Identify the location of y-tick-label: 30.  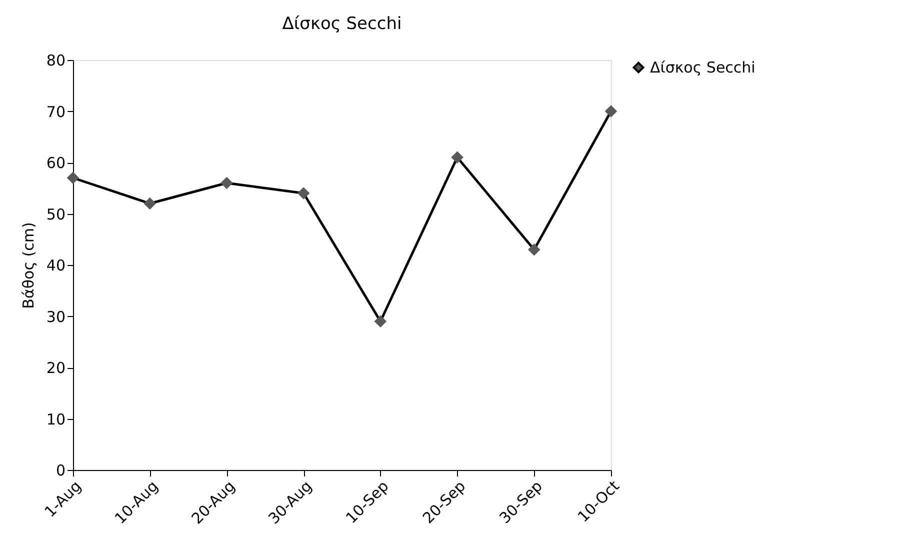
(56, 317).